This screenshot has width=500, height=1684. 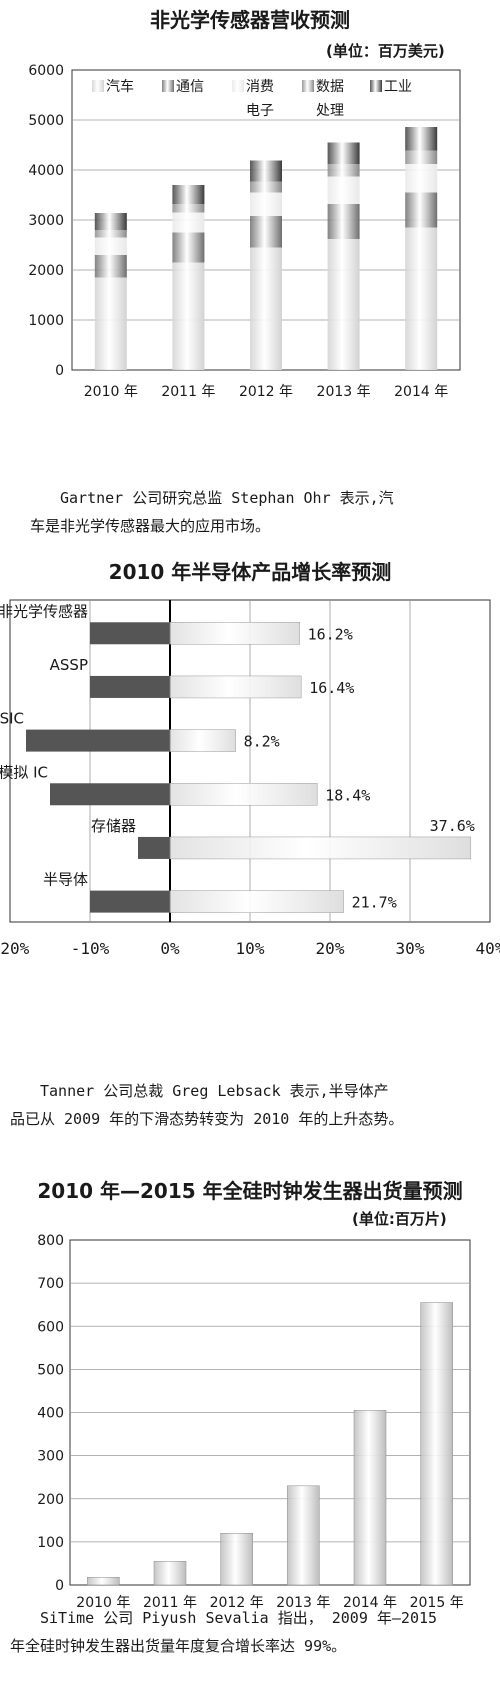 What do you see at coordinates (250, 1191) in the screenshot?
I see `chart3-title: 2010 年—2015 年全硅时钟发生器出货量预测` at bounding box center [250, 1191].